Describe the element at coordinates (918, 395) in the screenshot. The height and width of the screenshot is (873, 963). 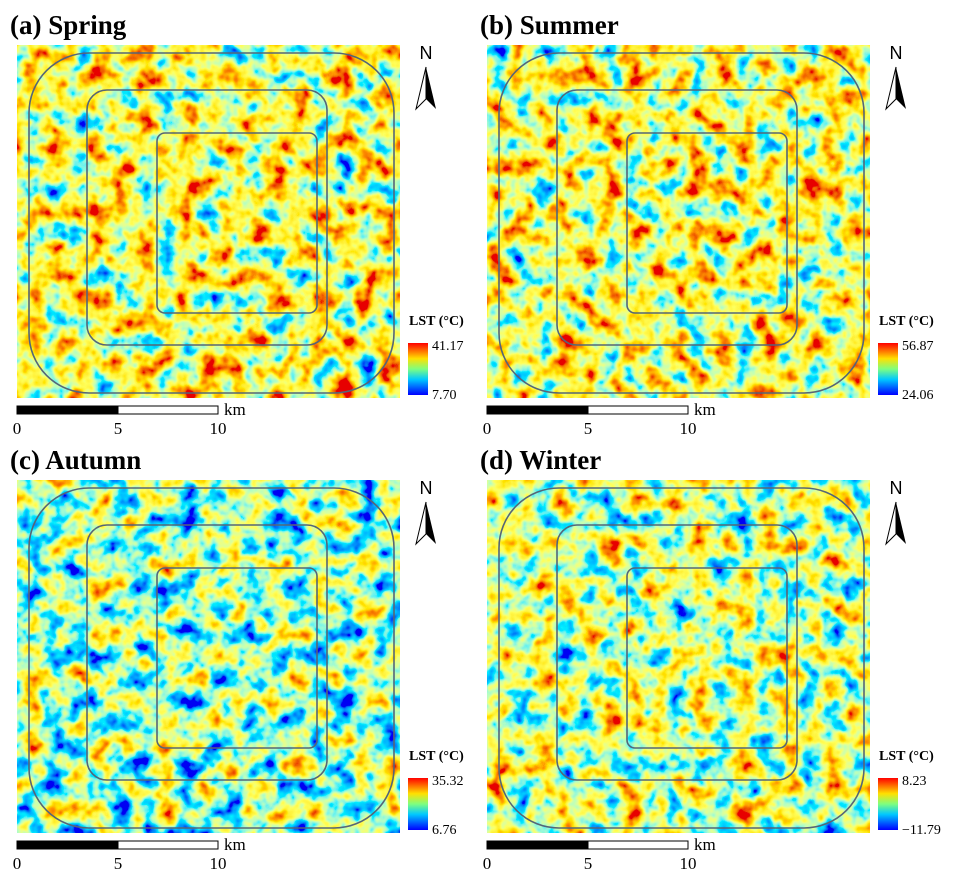
I see `legend-min: 24.06` at that location.